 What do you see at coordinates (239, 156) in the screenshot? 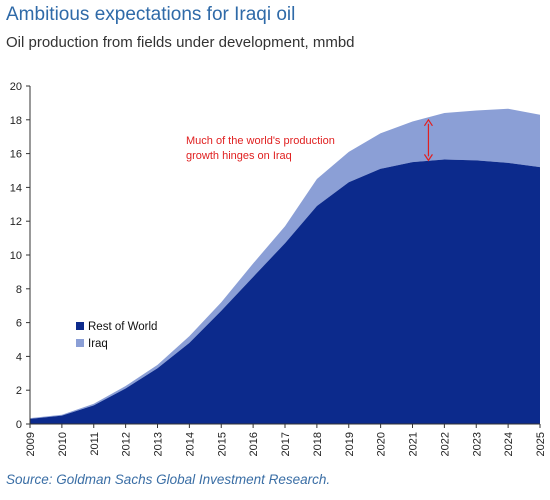
I see `annotation-text: growth hinges on Iraq` at bounding box center [239, 156].